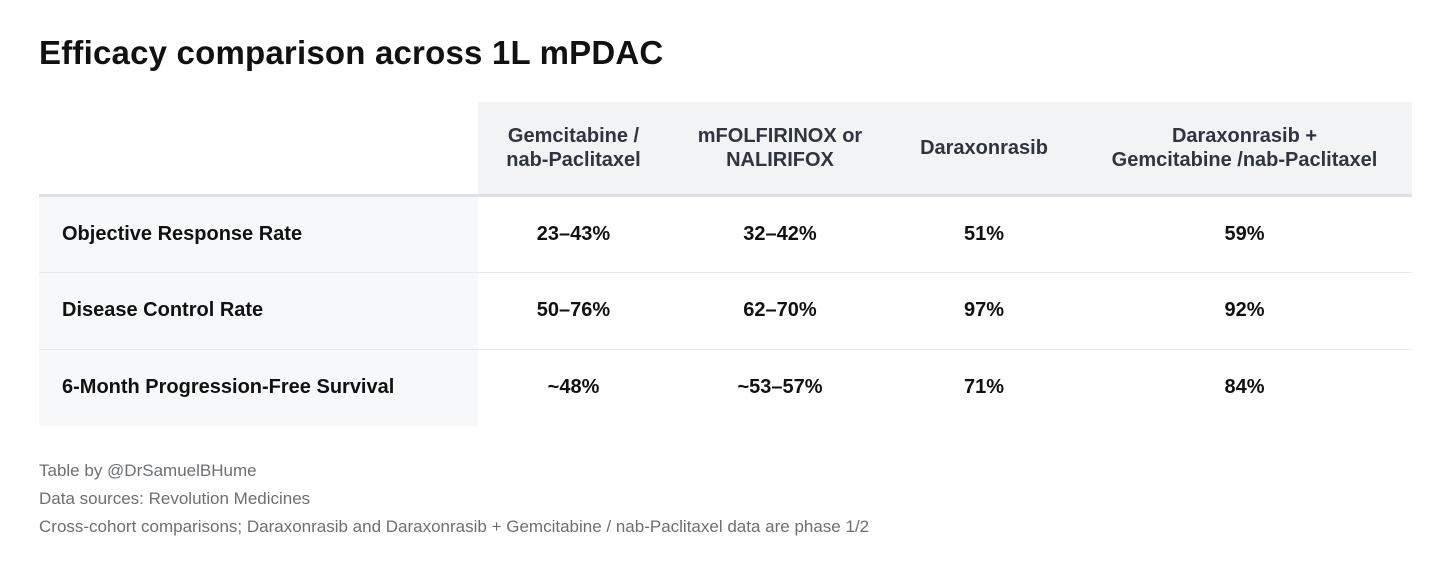  I want to click on sources-note: Data sources: Revolution Medicines, so click(175, 498).